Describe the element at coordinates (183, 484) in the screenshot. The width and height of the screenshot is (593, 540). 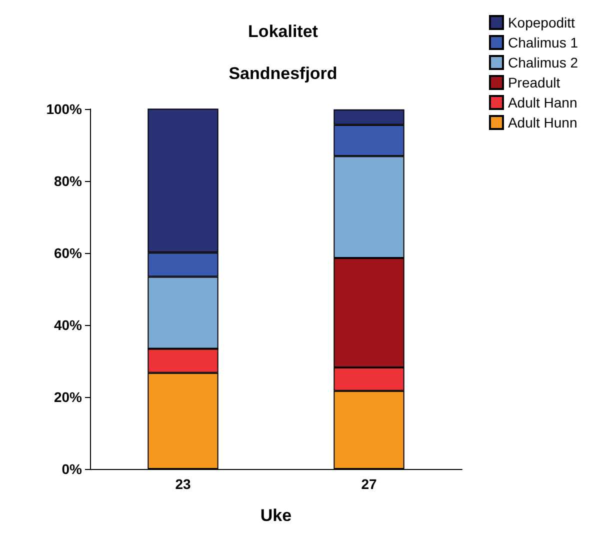
I see `x-tick-label: 23` at that location.